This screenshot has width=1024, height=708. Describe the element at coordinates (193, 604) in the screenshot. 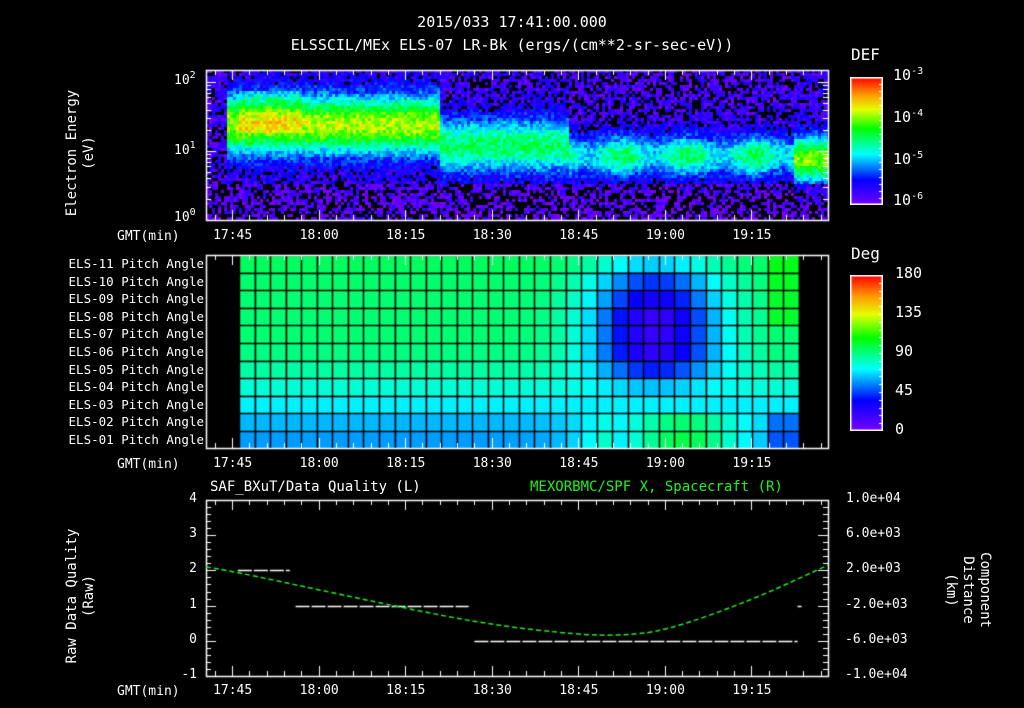

I see `data-quality-ytick: 1` at that location.